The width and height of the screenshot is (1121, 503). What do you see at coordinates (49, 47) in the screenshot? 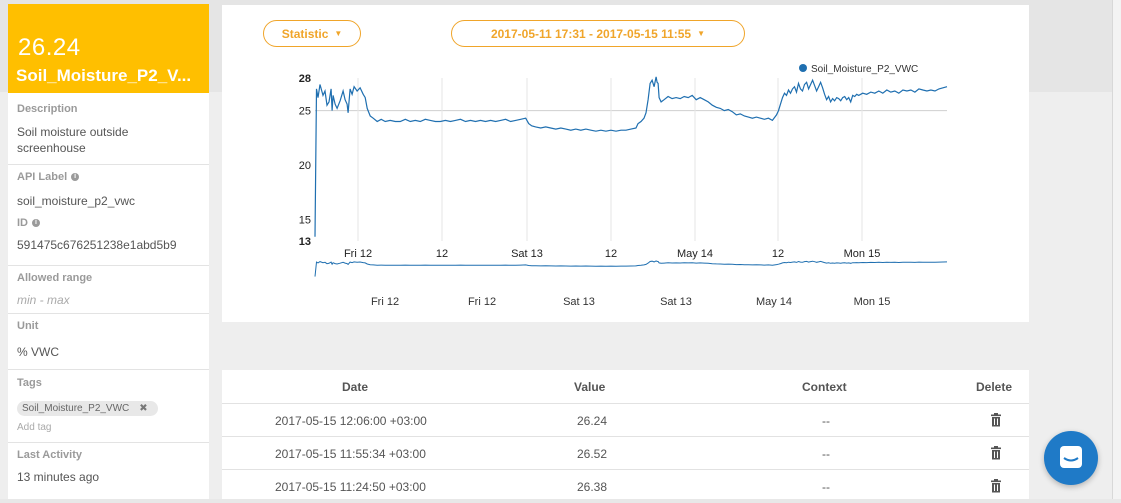
I see `last-value: 26.24` at bounding box center [49, 47].